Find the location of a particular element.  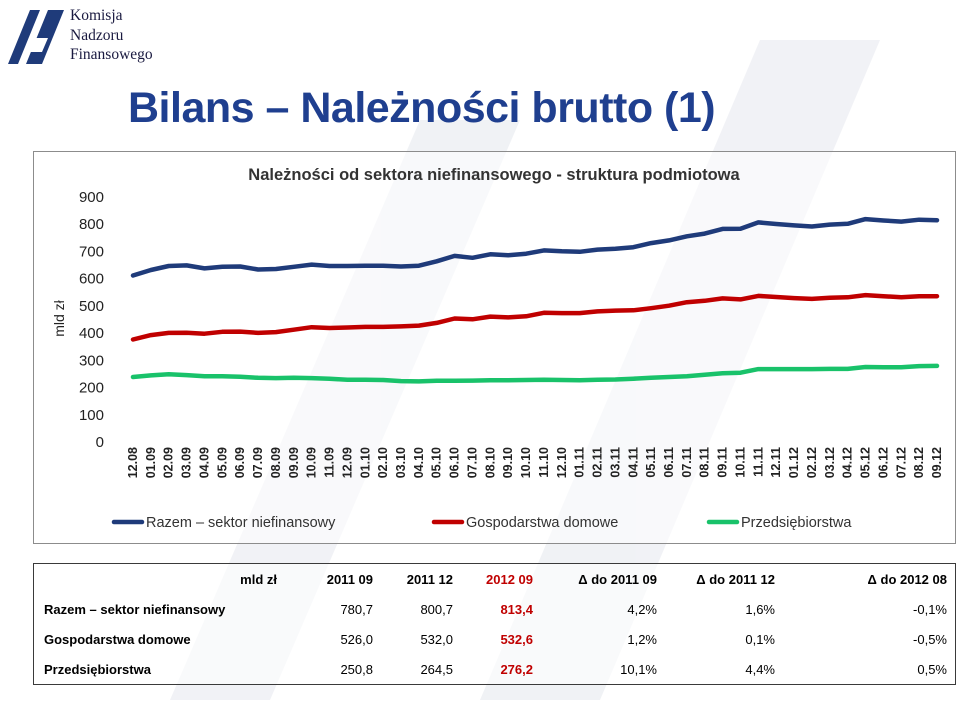

table-cell: 0,1% is located at coordinates (760, 639).